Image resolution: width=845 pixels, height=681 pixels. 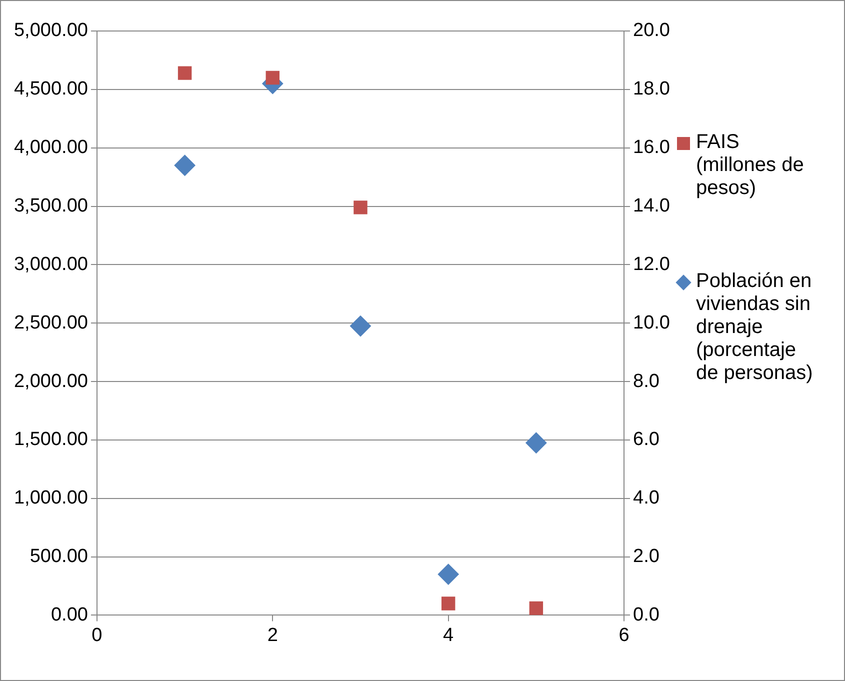 I want to click on x-tick-label: 2, so click(x=272, y=635).